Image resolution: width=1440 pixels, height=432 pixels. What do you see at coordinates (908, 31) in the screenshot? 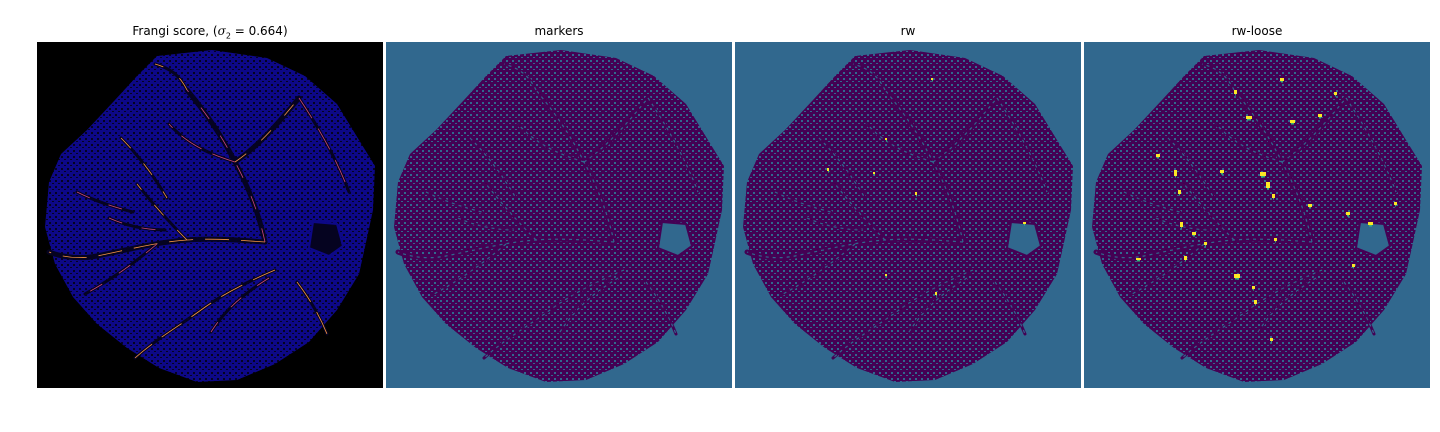
I see `rw-panel-title: rw` at bounding box center [908, 31].